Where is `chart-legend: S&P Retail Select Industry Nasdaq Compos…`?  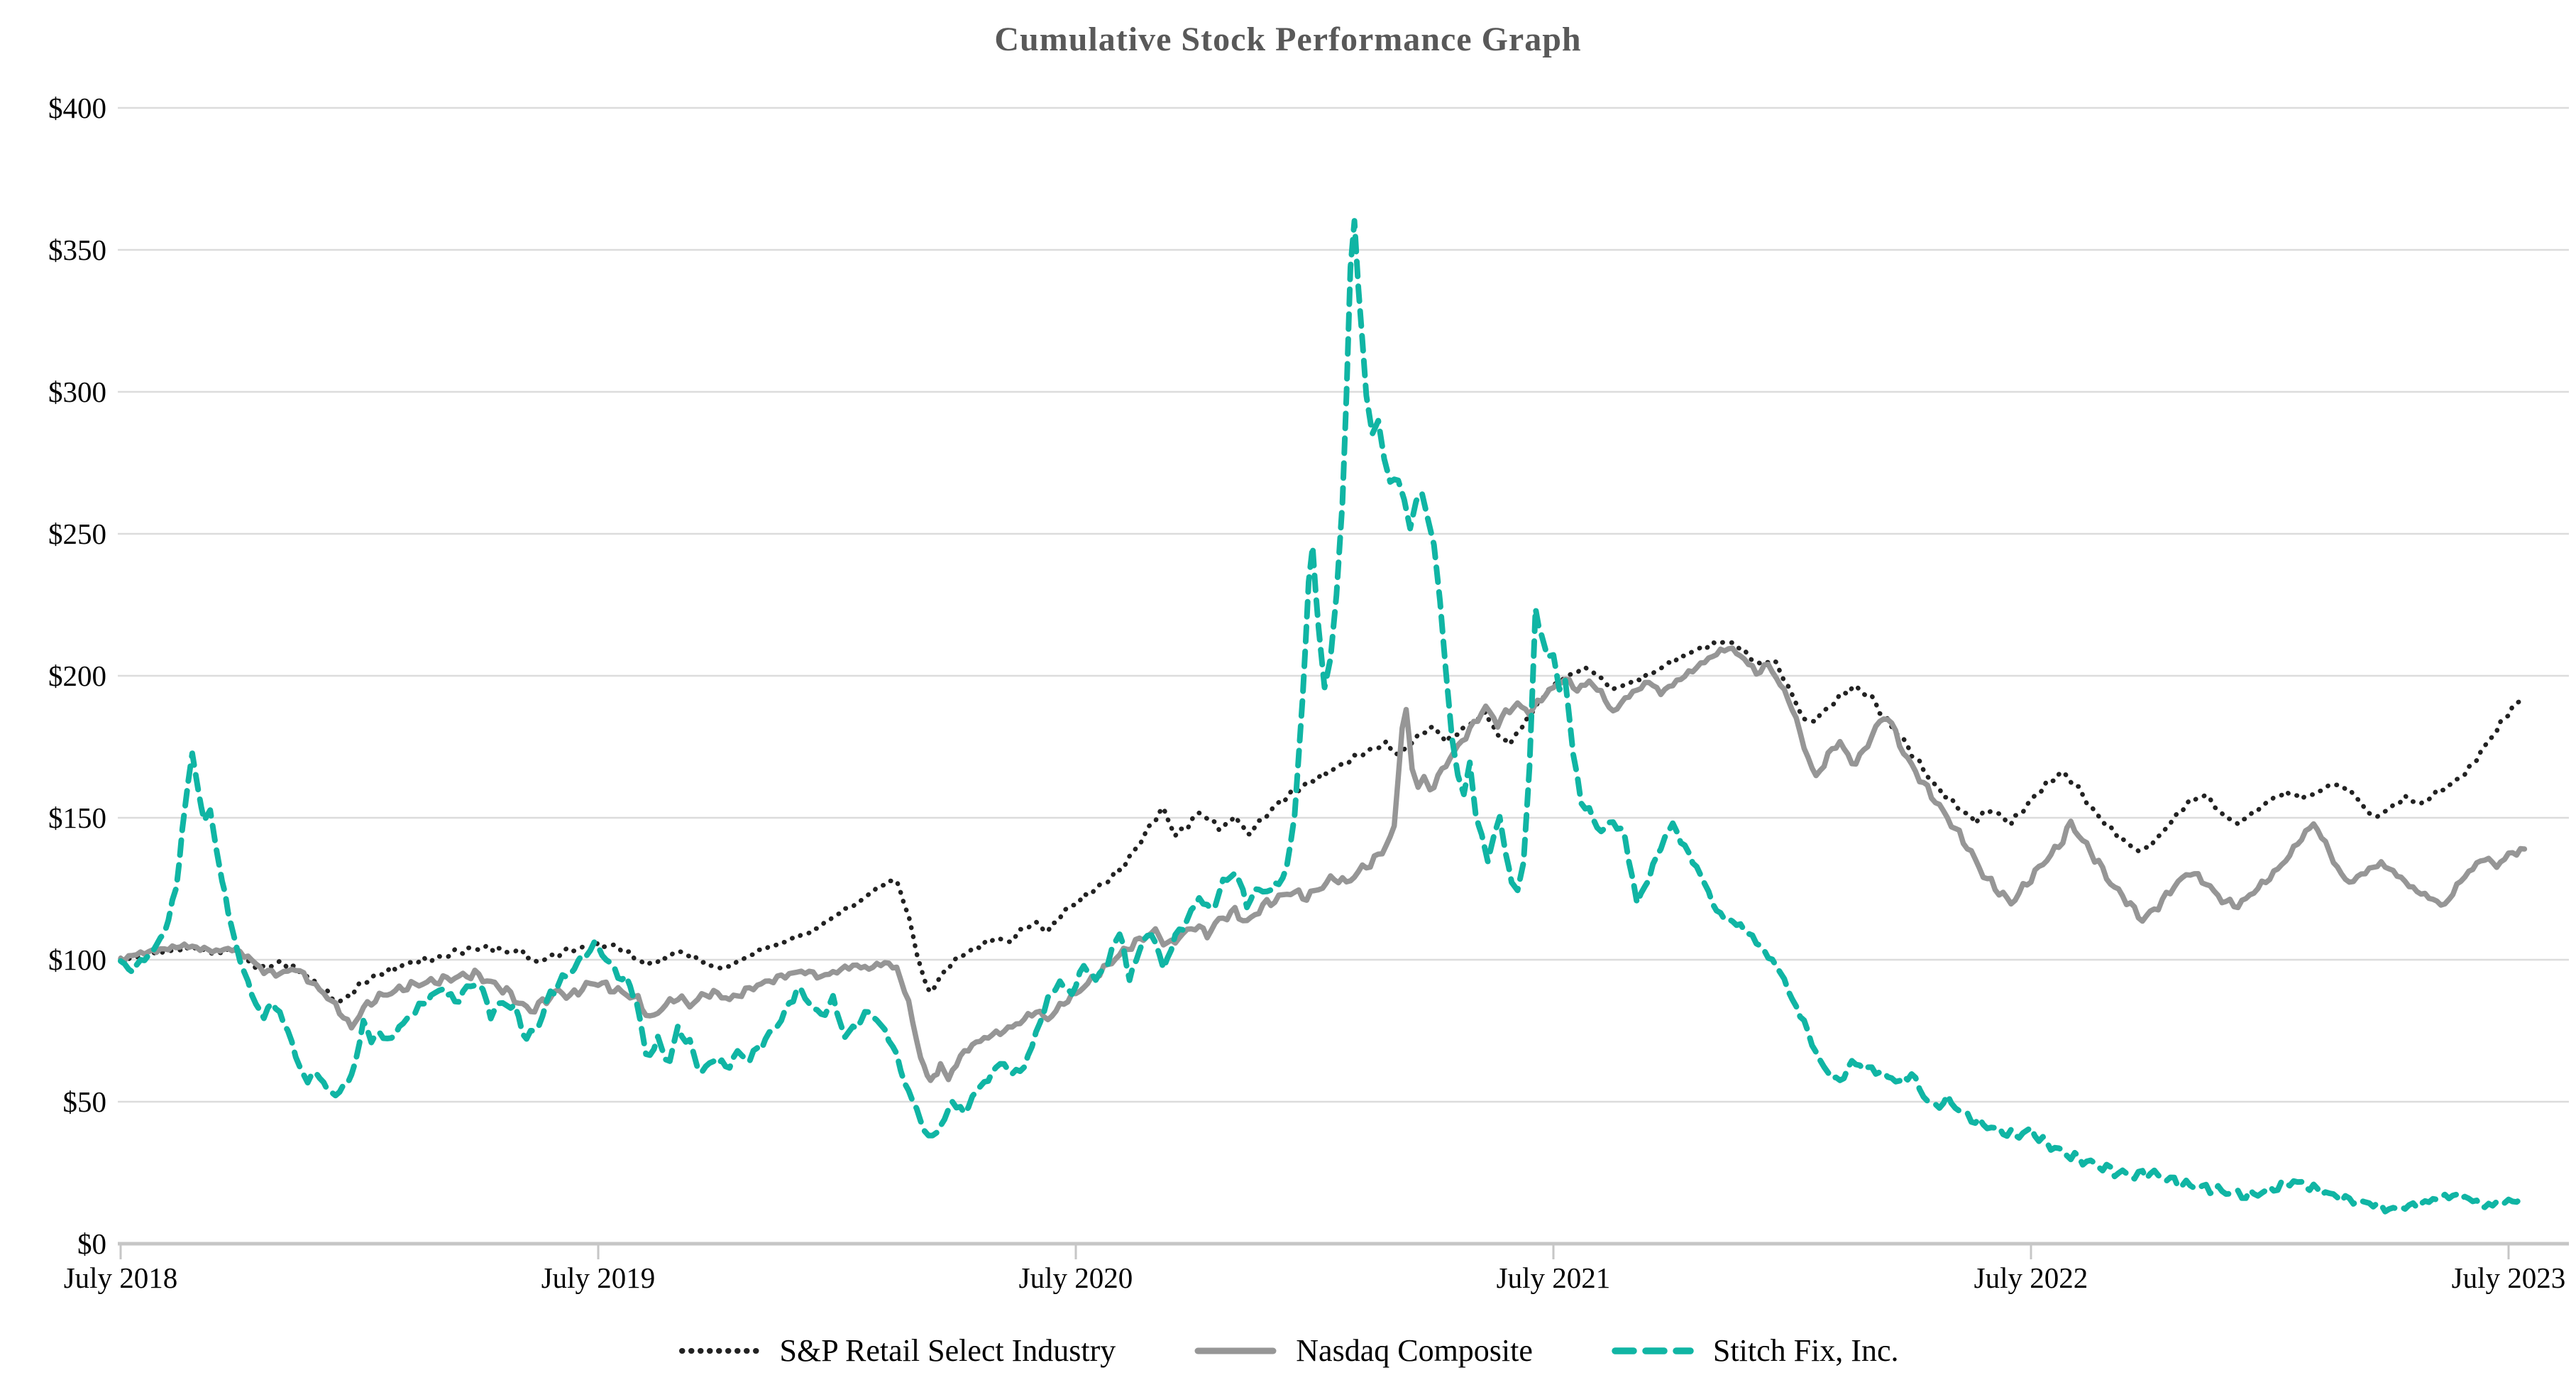
chart-legend: S&P Retail Select Industry Nasdaq Compos… is located at coordinates (1288, 1350).